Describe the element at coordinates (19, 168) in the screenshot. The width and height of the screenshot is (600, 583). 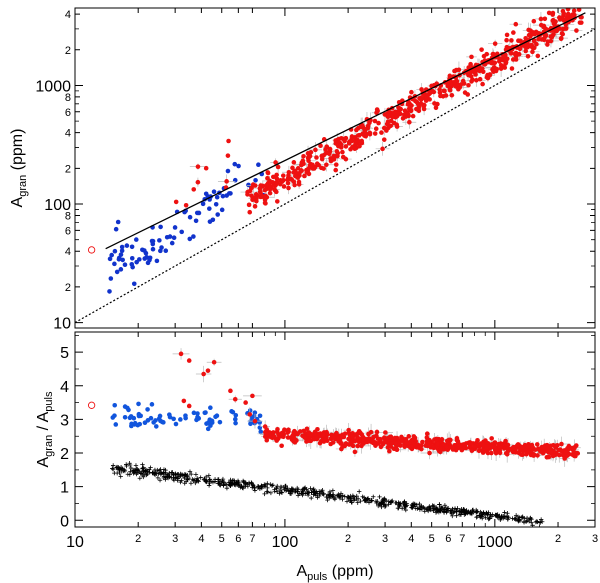
I see `y-axis-label-top: Agran (ppm)` at that location.